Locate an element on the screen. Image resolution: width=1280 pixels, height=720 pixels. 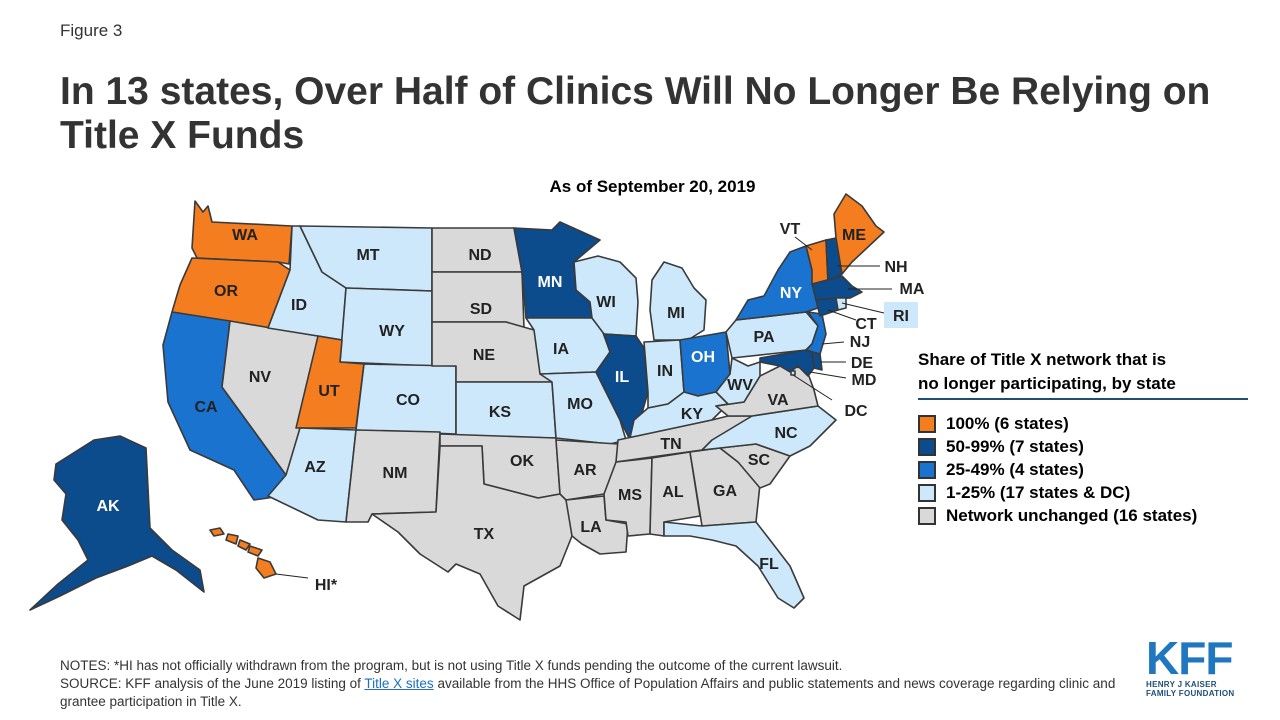
label-hi: HI* is located at coordinates (326, 585).